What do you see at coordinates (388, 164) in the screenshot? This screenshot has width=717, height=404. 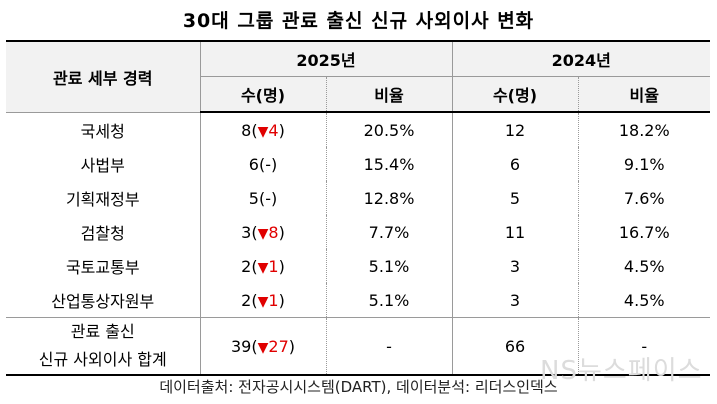 I see `ratio-2025: 15.4%` at bounding box center [388, 164].